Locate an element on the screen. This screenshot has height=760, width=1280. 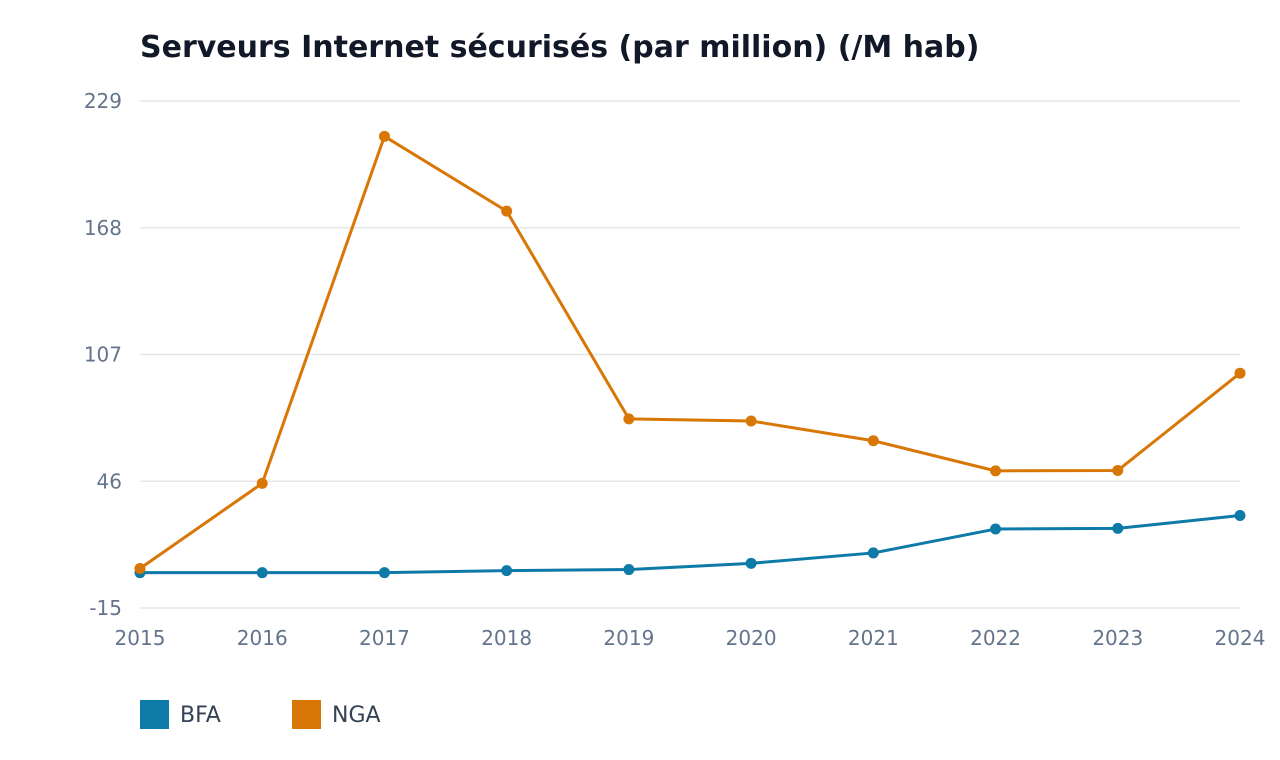
legend: BFA NGA is located at coordinates (260, 714).